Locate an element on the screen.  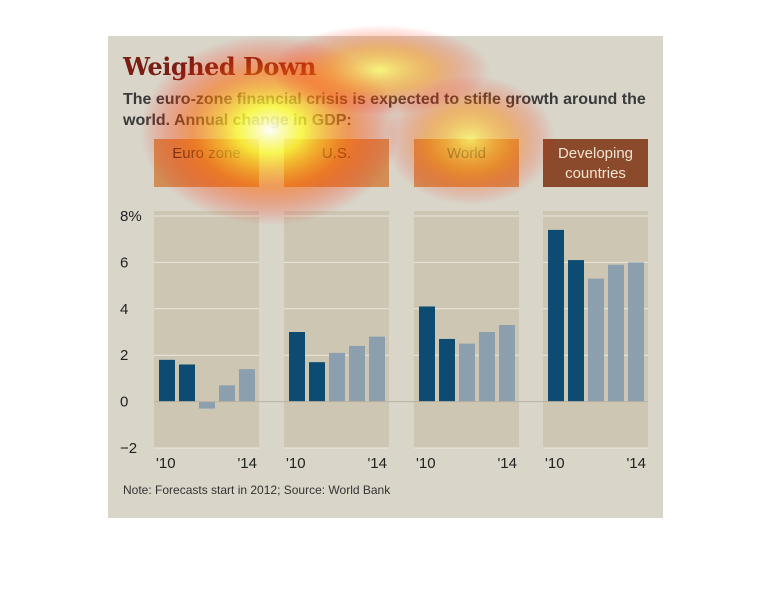
y-tick-label: 2 is located at coordinates (124, 355).